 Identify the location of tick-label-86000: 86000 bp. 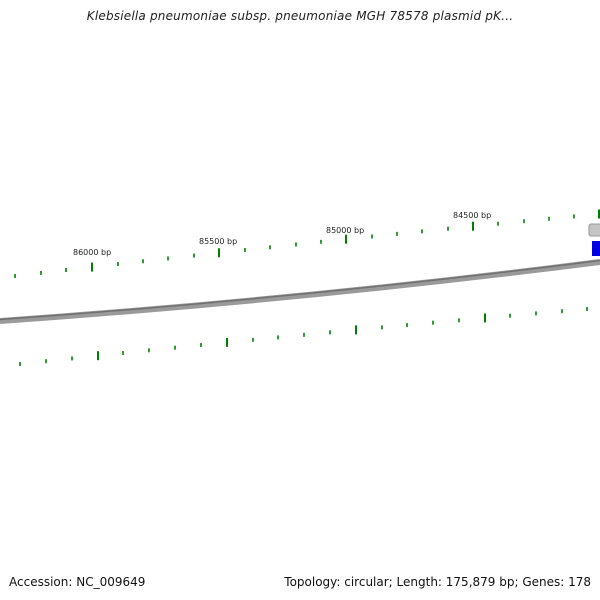
(92, 252).